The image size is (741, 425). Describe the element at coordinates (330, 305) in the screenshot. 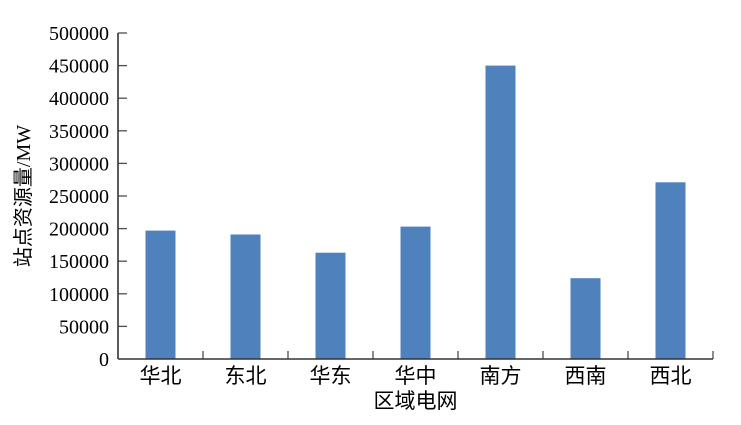

I see `bar-华东` at that location.